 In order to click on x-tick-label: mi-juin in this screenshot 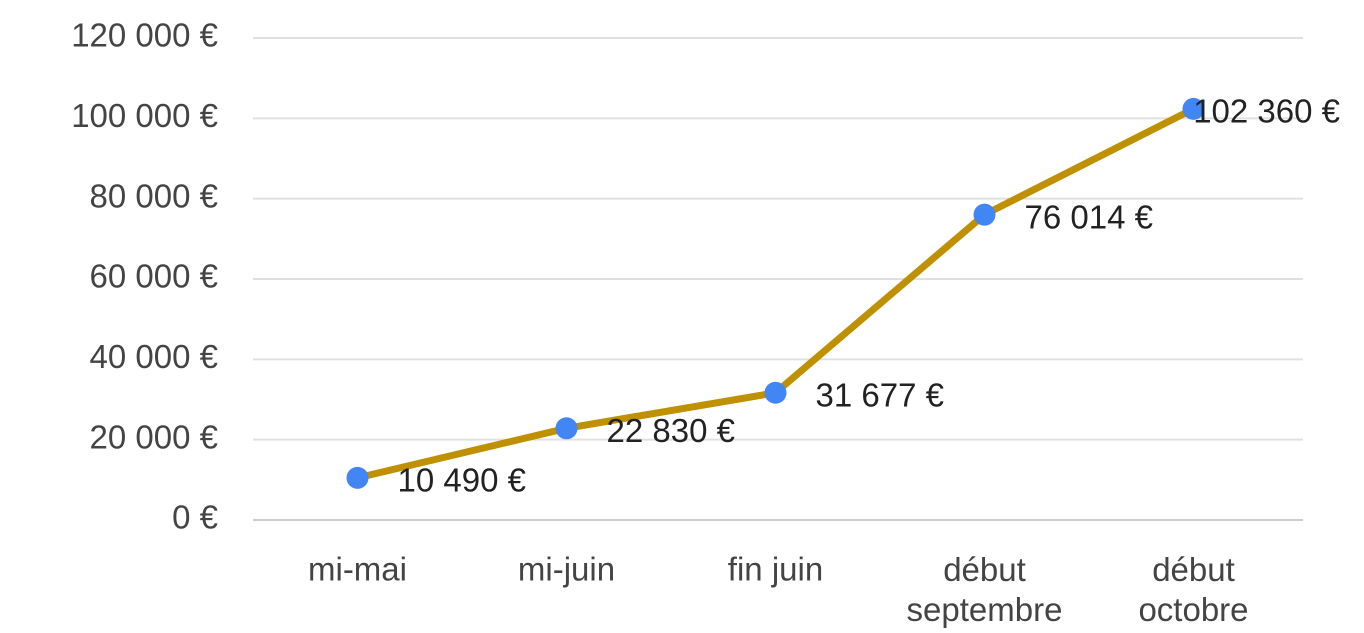, I will do `click(566, 569)`.